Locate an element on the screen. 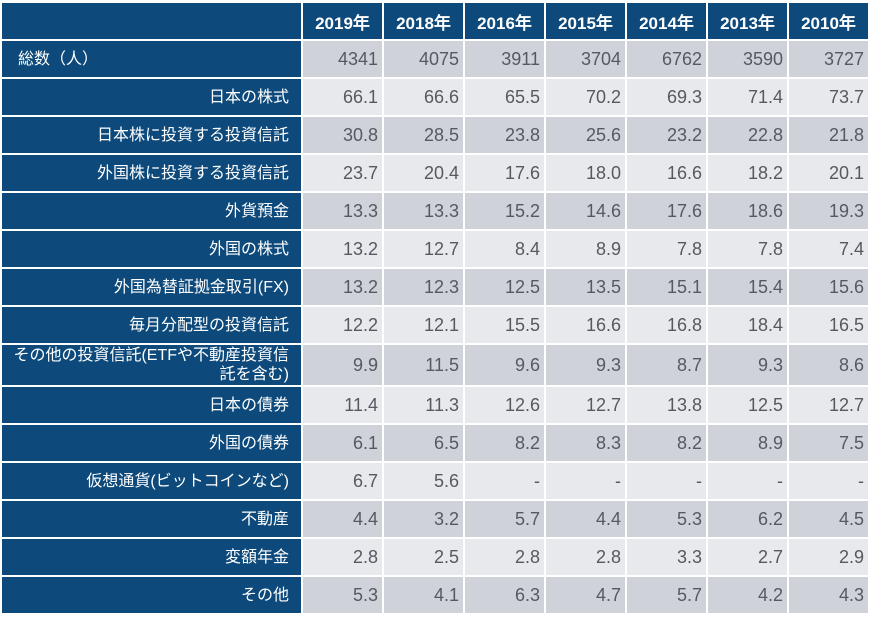 This screenshot has width=870, height=625. value-cell: 22.8 is located at coordinates (747, 135).